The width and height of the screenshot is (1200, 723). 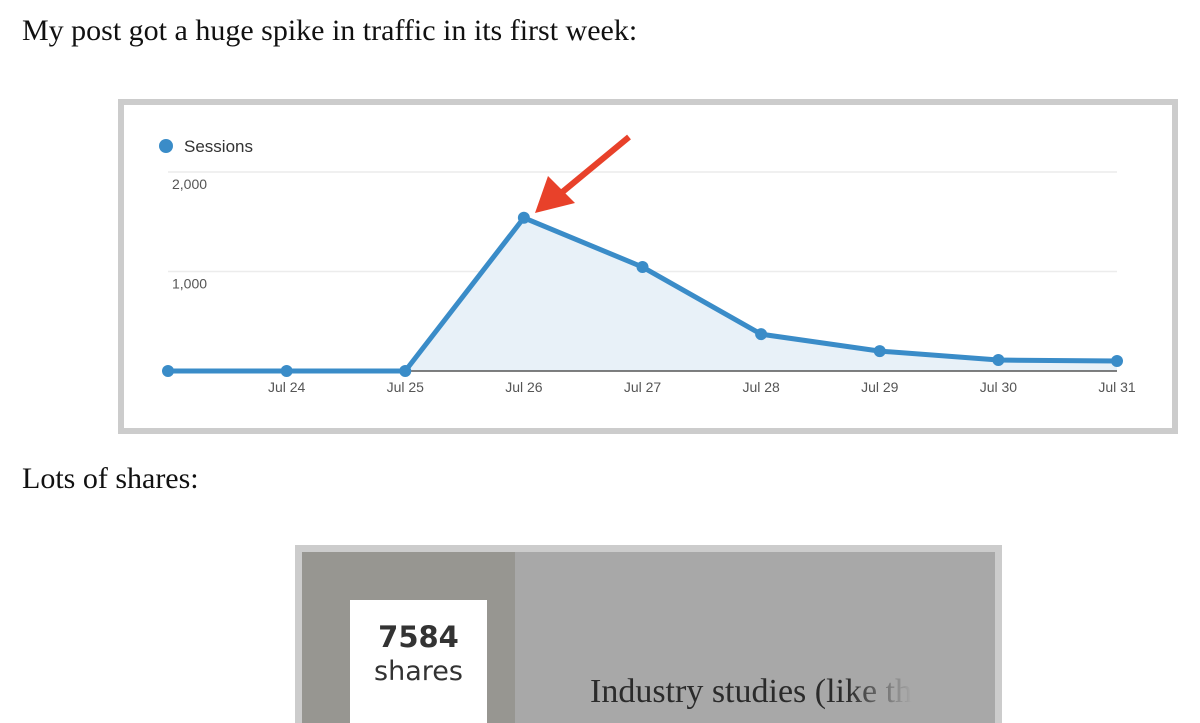 I want to click on x-tick-label: Jul 24, so click(x=287, y=387).